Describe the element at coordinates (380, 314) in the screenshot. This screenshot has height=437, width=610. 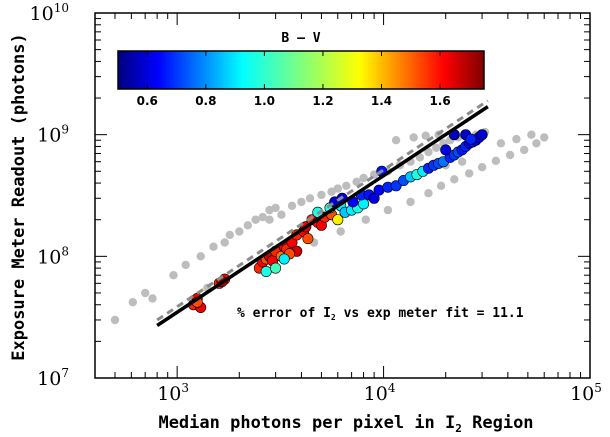
I see `annotation-text: % error of I2 vs exp meter fit = 11.1` at that location.